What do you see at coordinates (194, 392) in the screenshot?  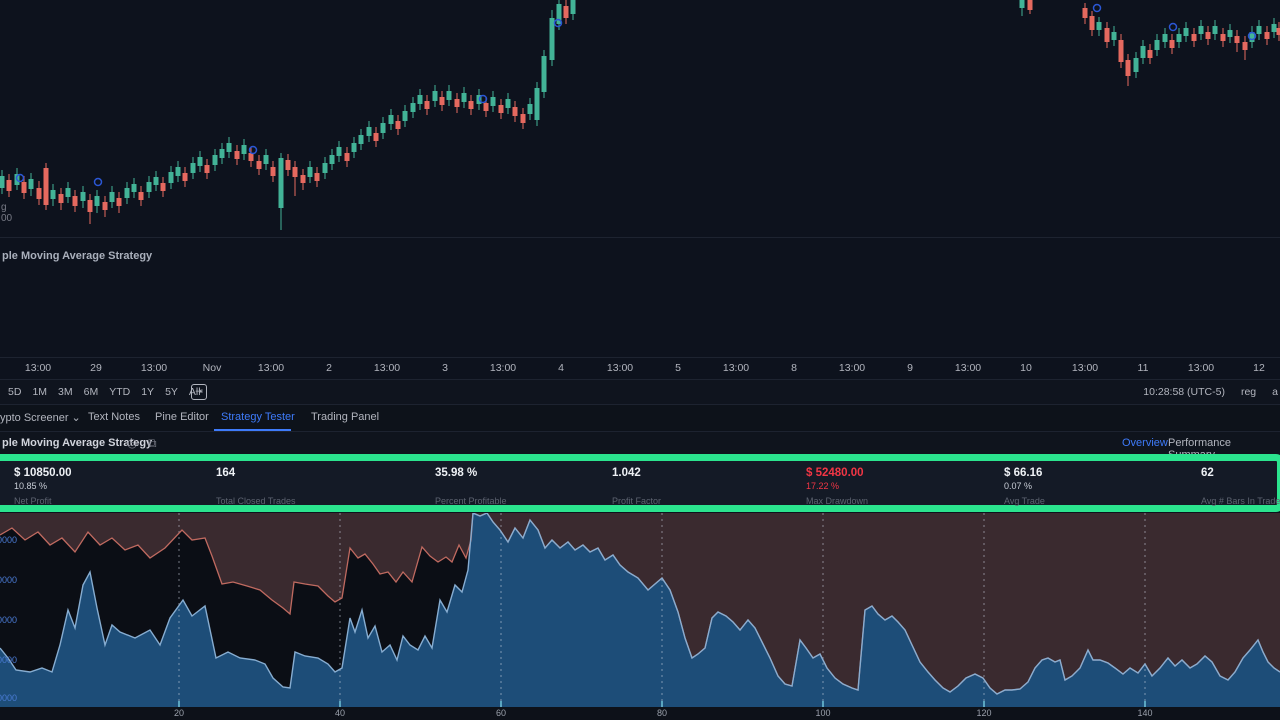 I see `range-button-all: All` at bounding box center [194, 392].